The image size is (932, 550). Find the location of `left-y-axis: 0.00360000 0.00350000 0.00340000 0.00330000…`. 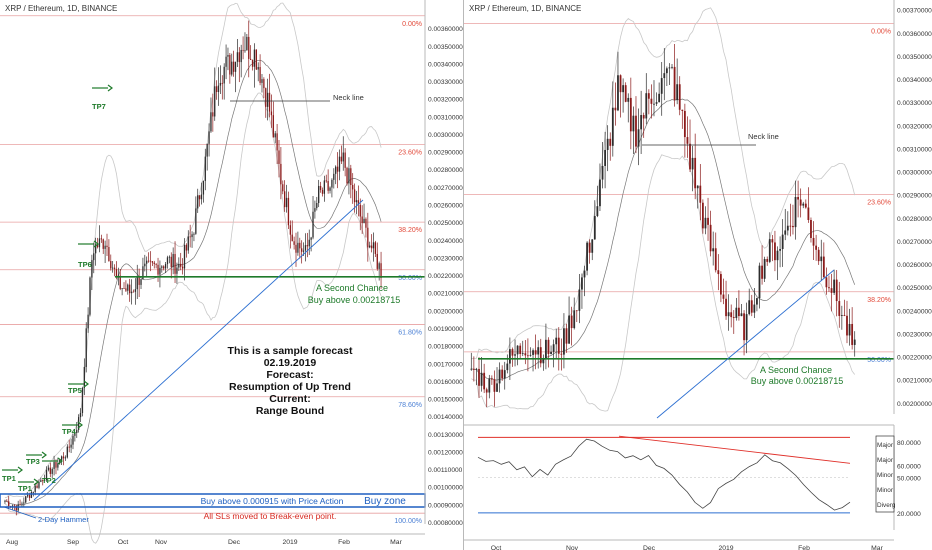

left-y-axis: 0.00360000 0.00350000 0.00340000 0.00330000… is located at coordinates (443, 263).